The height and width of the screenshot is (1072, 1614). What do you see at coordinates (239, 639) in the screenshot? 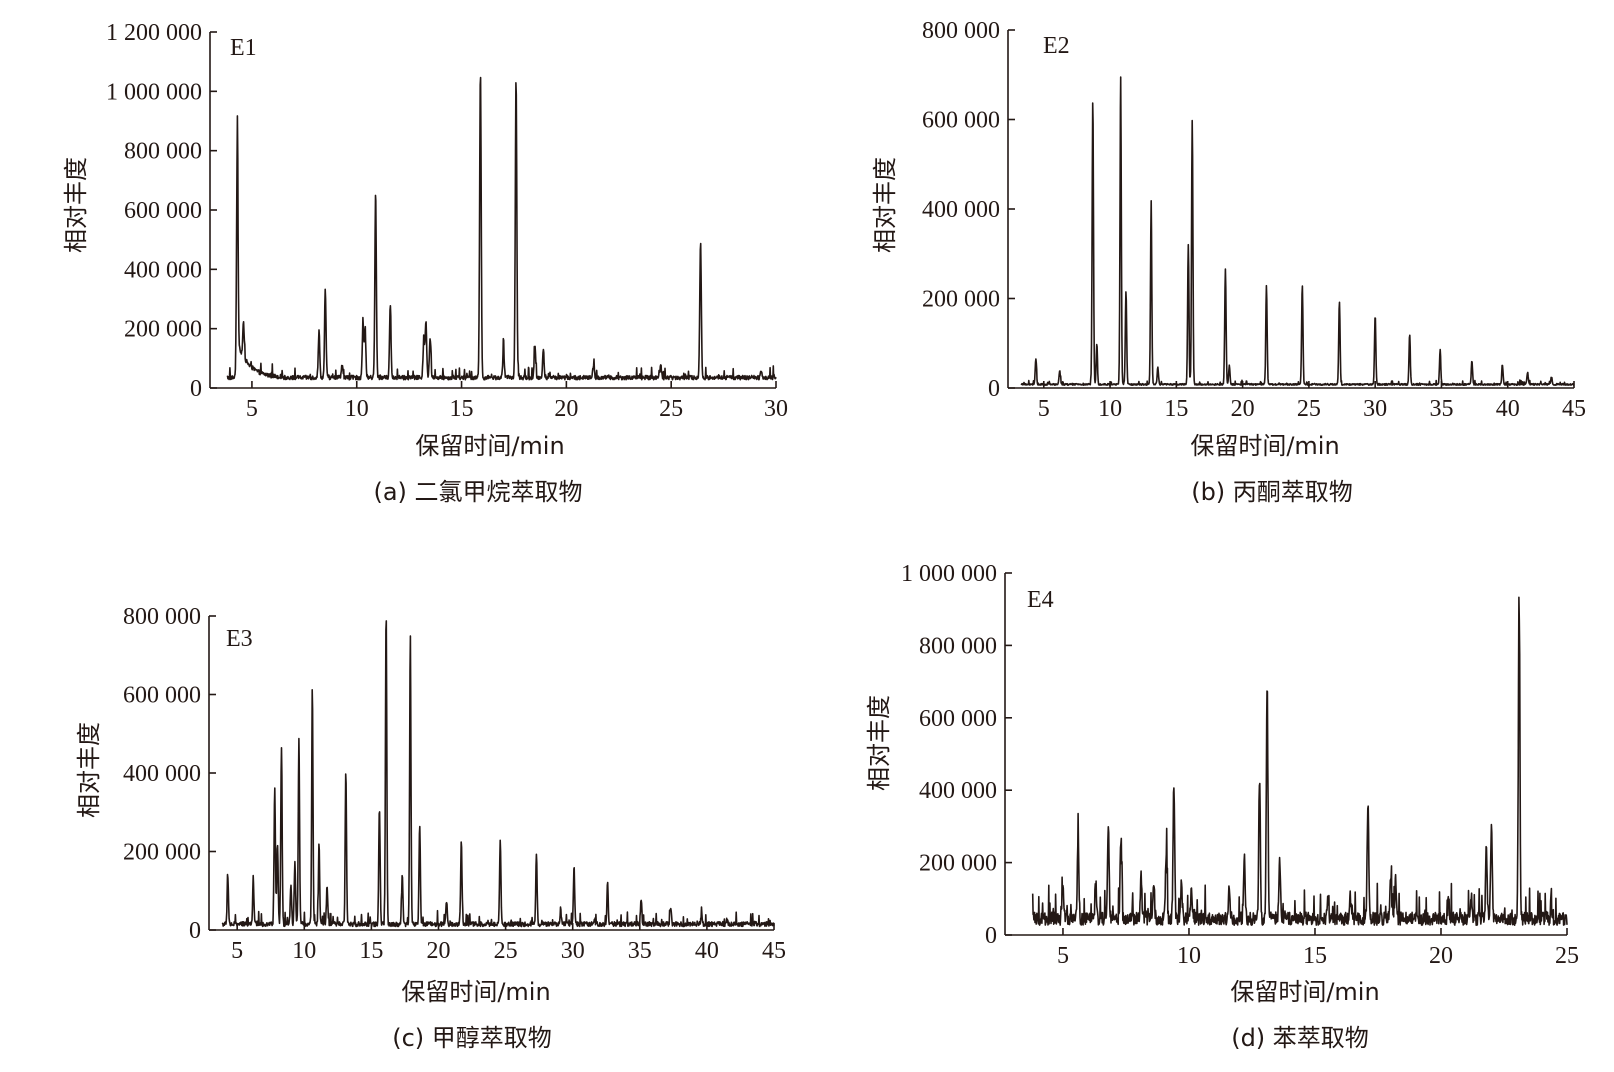
I see `panel-label: E3` at bounding box center [239, 639].